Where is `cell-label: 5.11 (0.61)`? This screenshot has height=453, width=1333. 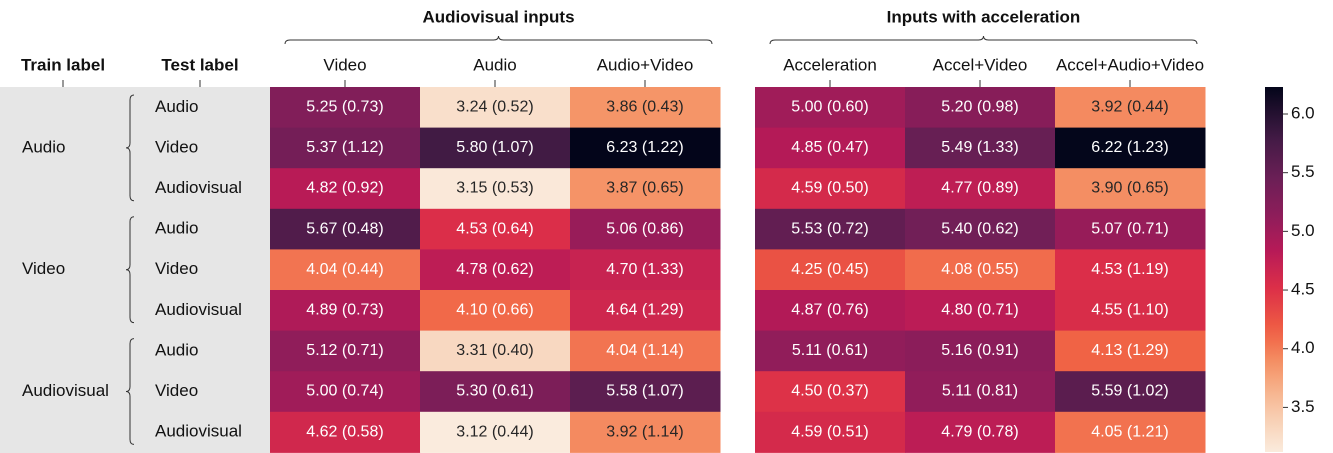 cell-label: 5.11 (0.61) is located at coordinates (830, 350).